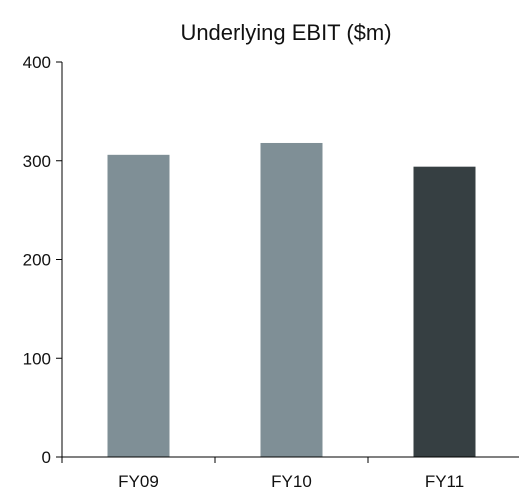  I want to click on bar-fy10, so click(291, 299).